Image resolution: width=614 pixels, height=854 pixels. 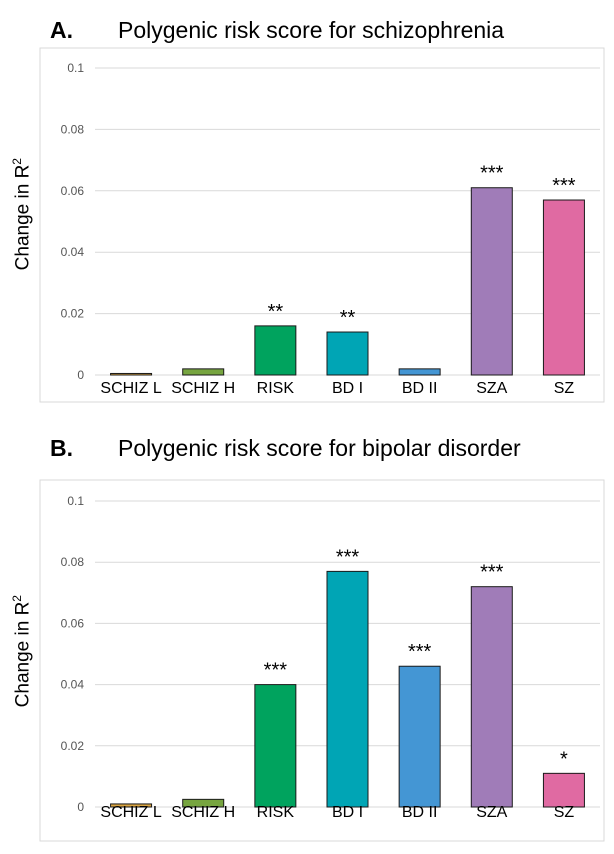 I want to click on panel-b-ylabel: Change in R2, so click(x=21, y=651).